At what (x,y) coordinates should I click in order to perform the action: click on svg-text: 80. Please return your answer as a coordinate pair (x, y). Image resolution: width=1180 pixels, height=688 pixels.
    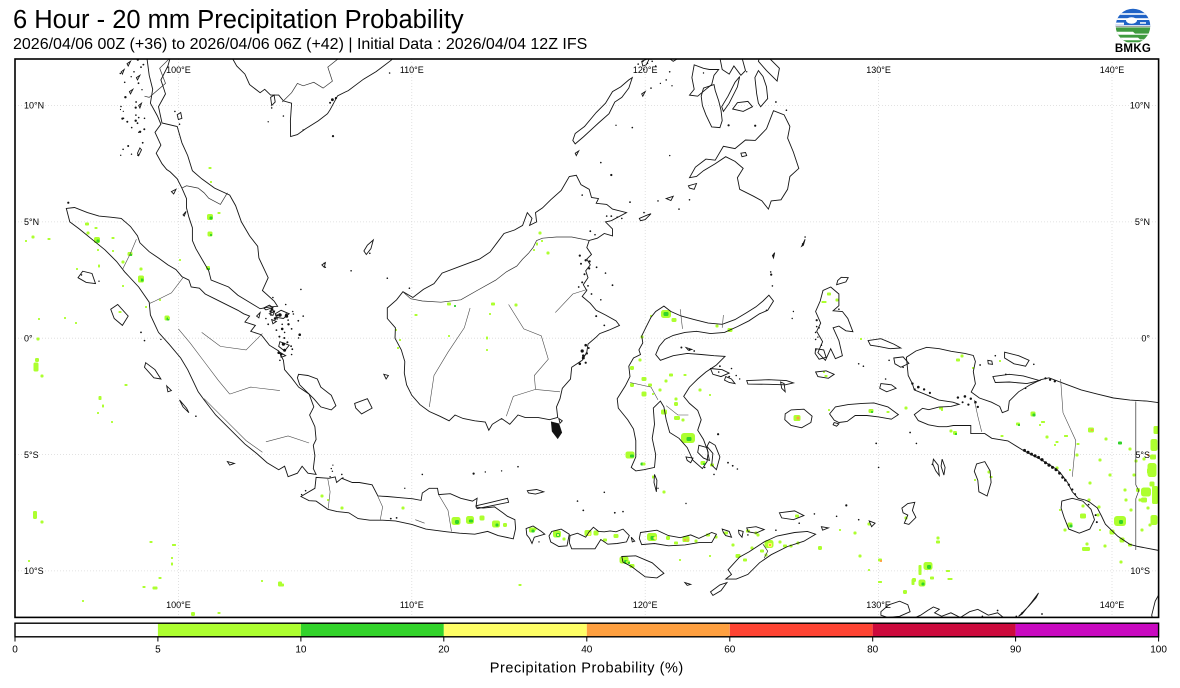
    Looking at the image, I should click on (873, 650).